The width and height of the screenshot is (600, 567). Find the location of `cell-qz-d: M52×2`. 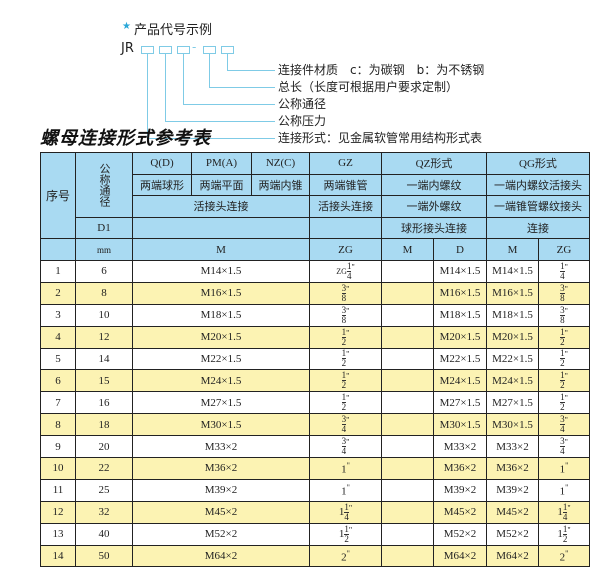

cell-qz-d: M52×2 is located at coordinates (460, 534).